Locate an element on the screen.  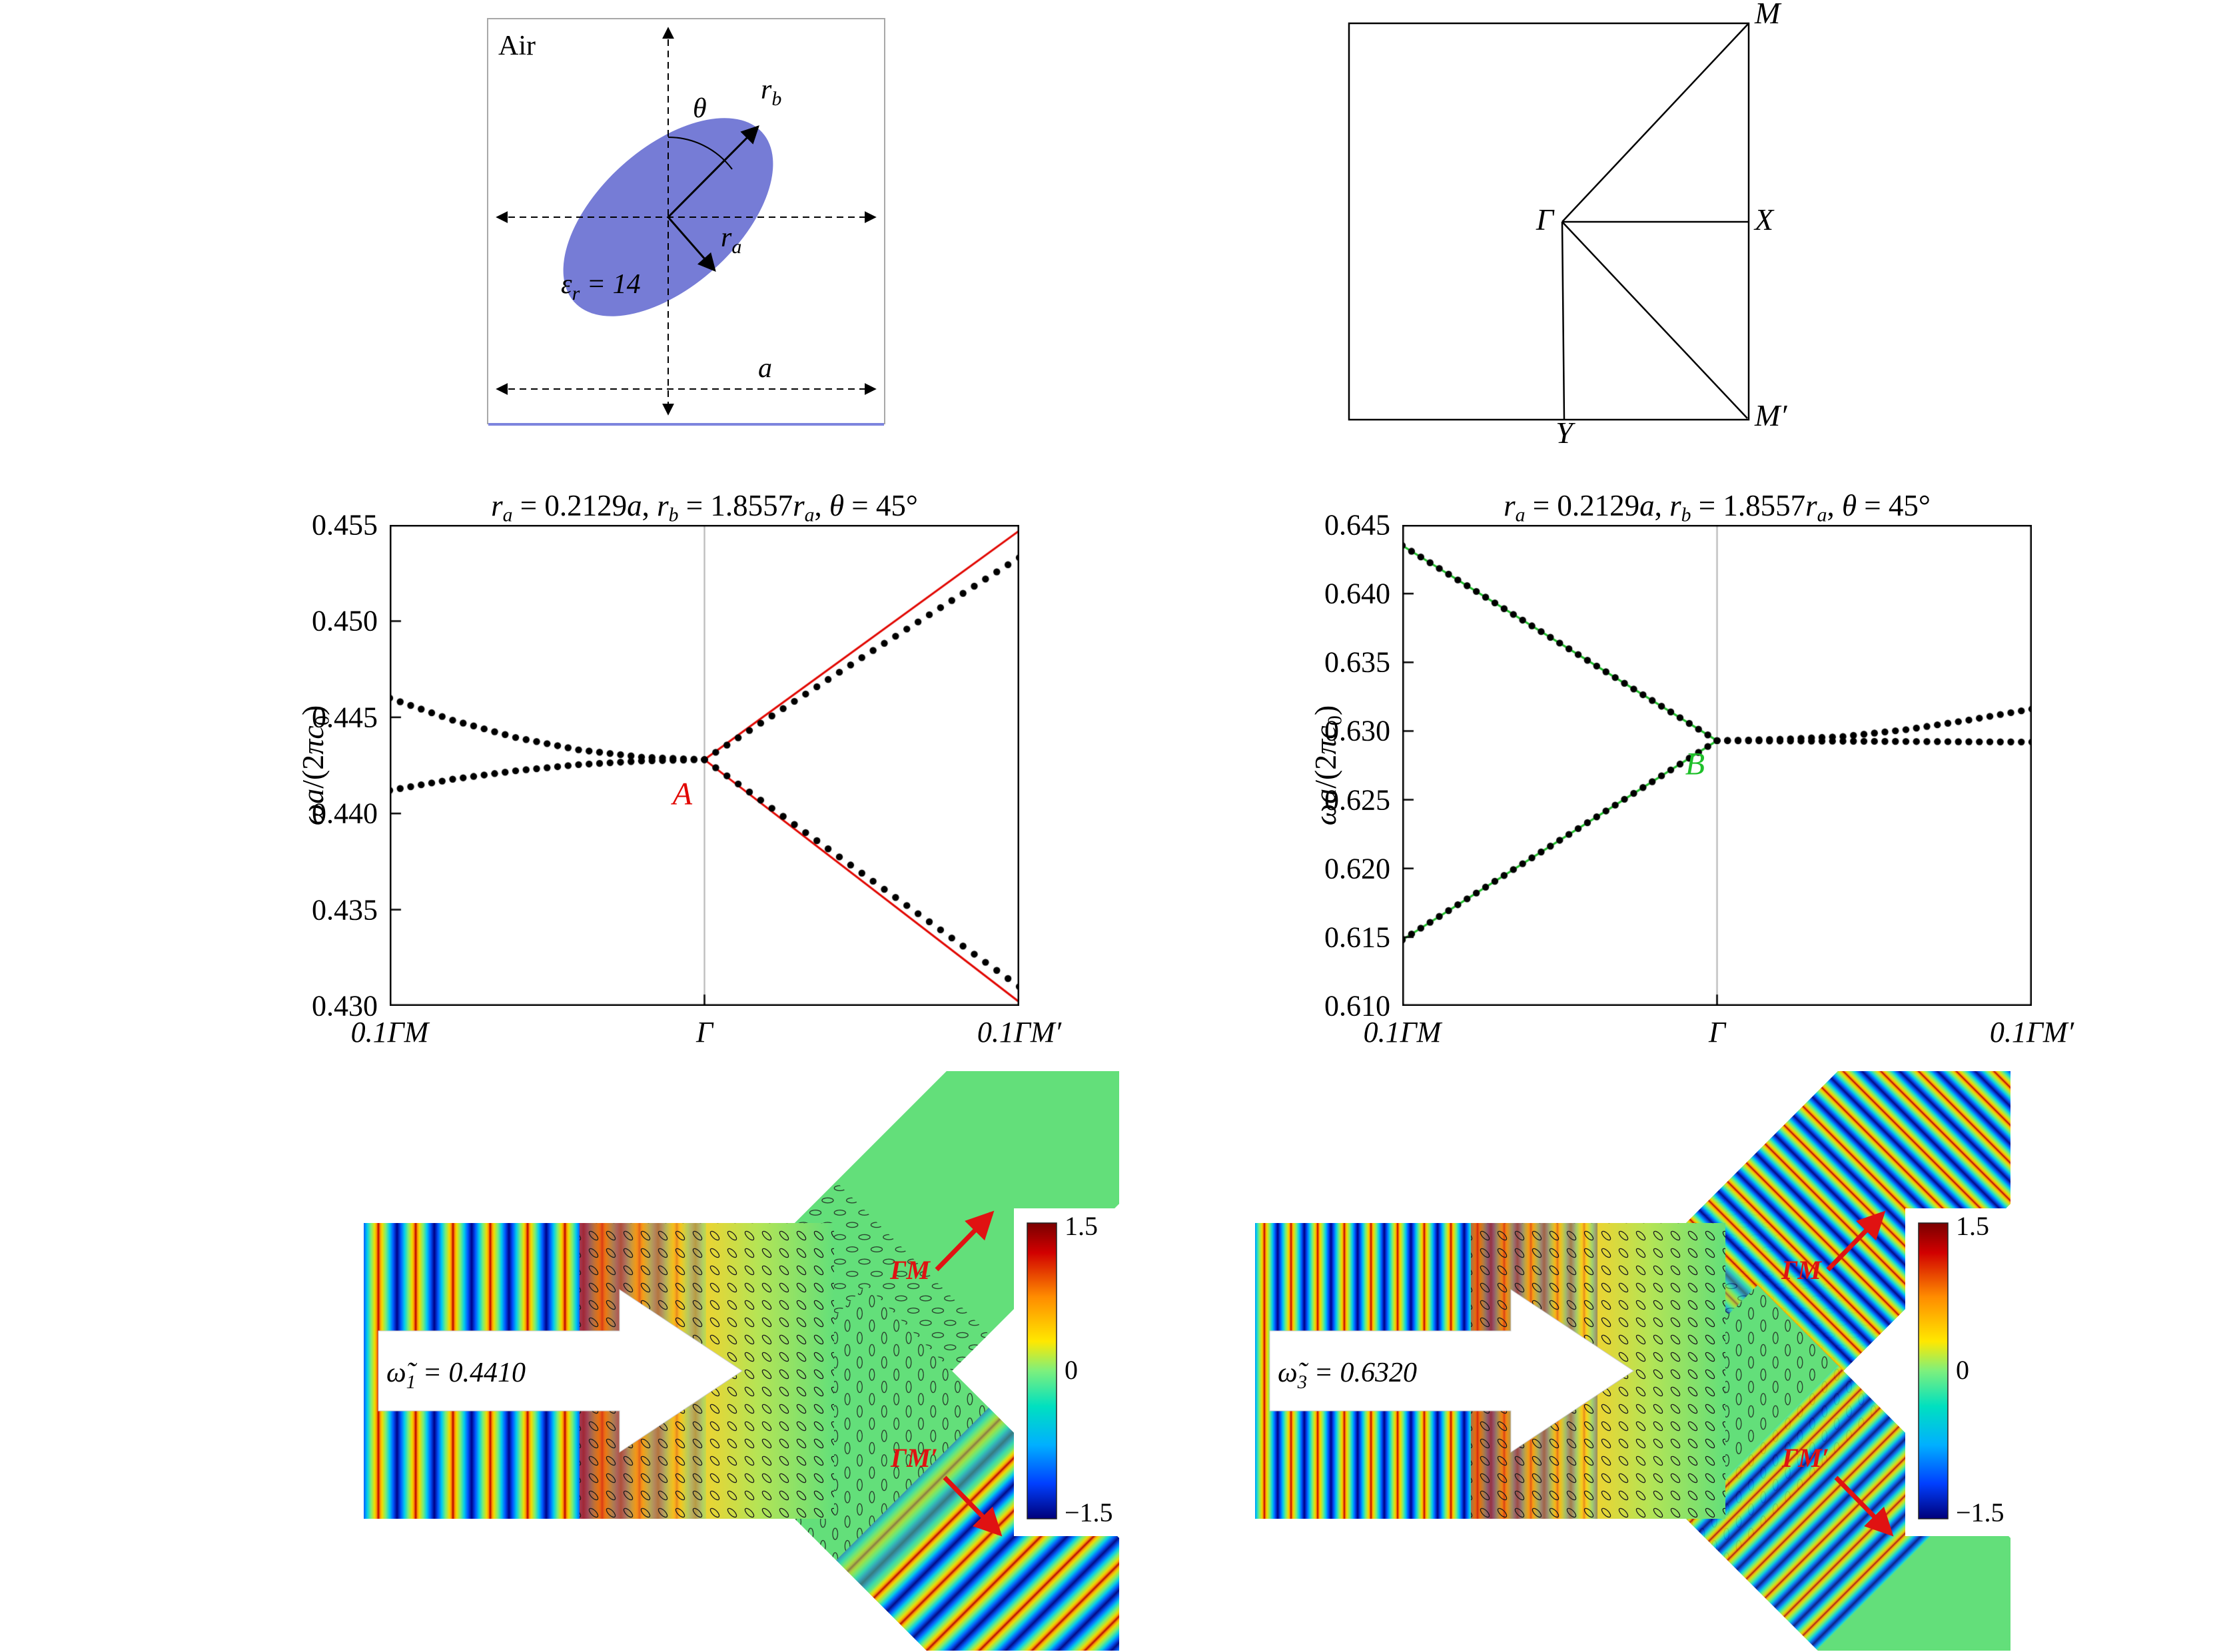
unit-cell-svg: Air θ rb ra εr = 14 a is located at coordinates (686, 222).